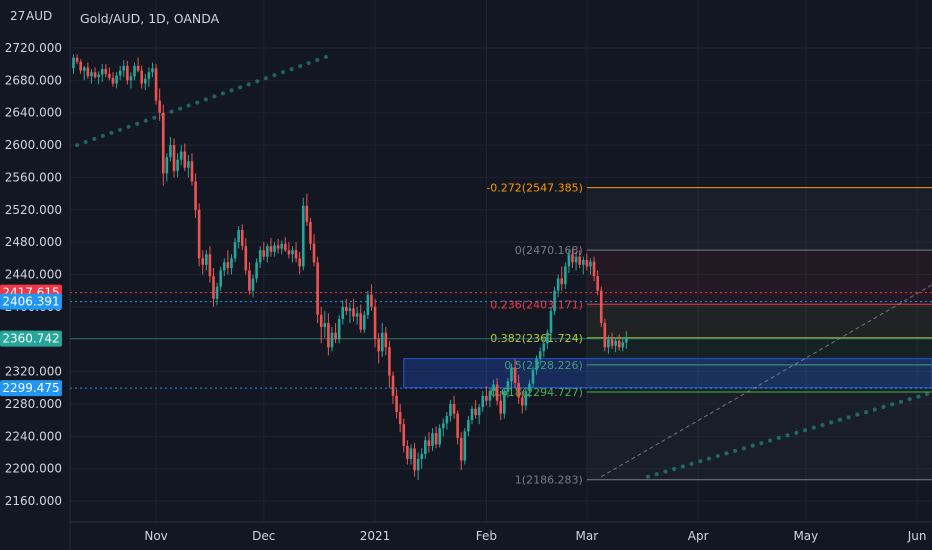 This screenshot has width=932, height=550. I want to click on time-axis-label: Feb, so click(486, 536).